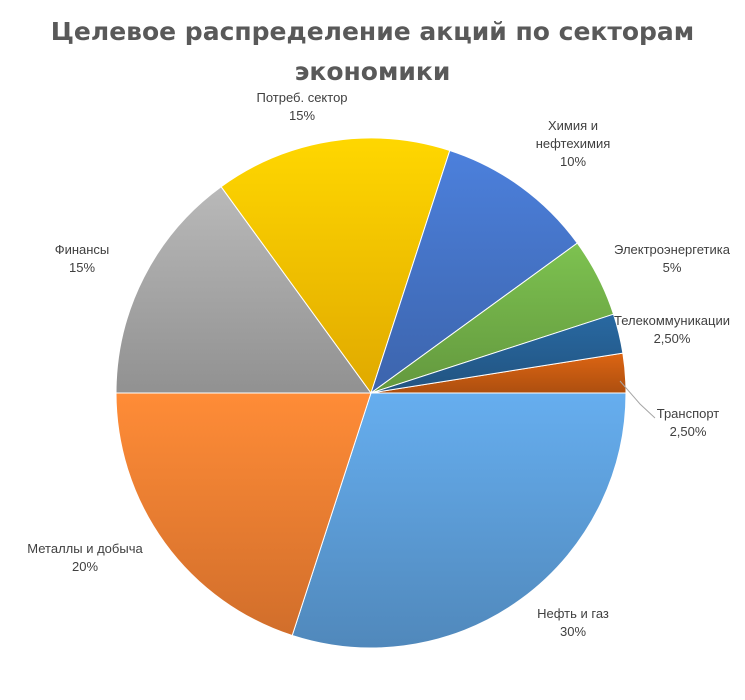 This screenshot has width=745, height=700. What do you see at coordinates (372, 71) in the screenshot?
I see `chart-title-line-2: экономики` at bounding box center [372, 71].